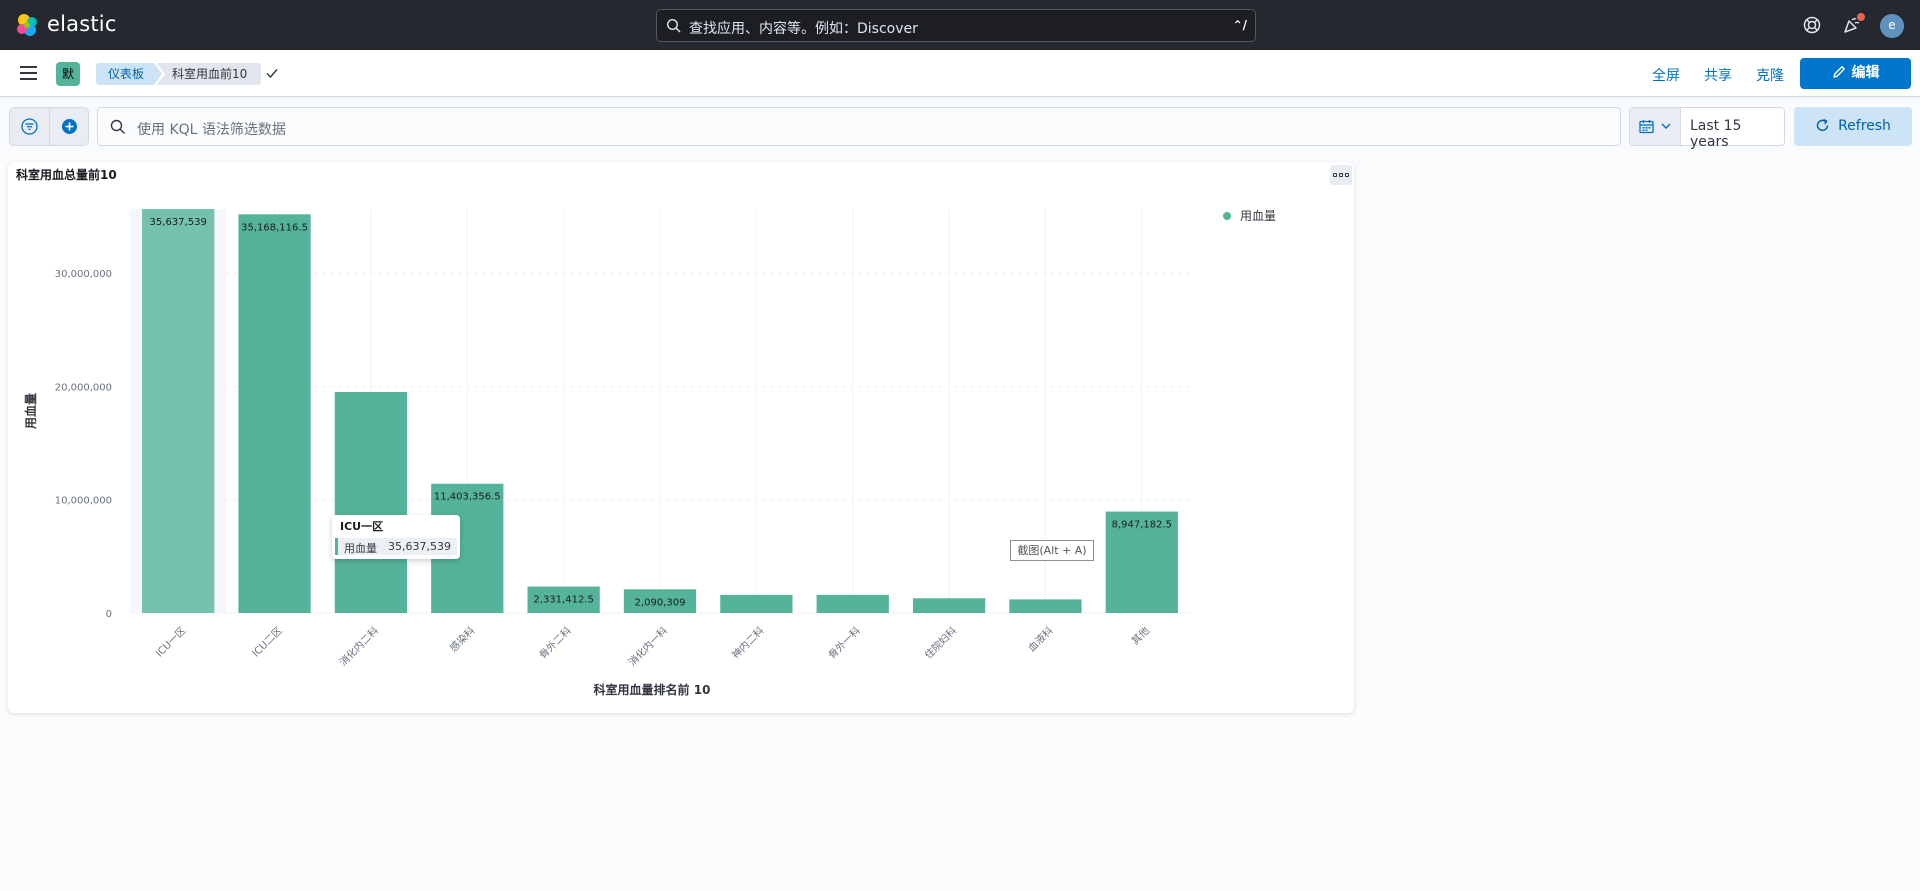  Describe the element at coordinates (358, 646) in the screenshot. I see `x-tick-label: 消化内二科` at that location.